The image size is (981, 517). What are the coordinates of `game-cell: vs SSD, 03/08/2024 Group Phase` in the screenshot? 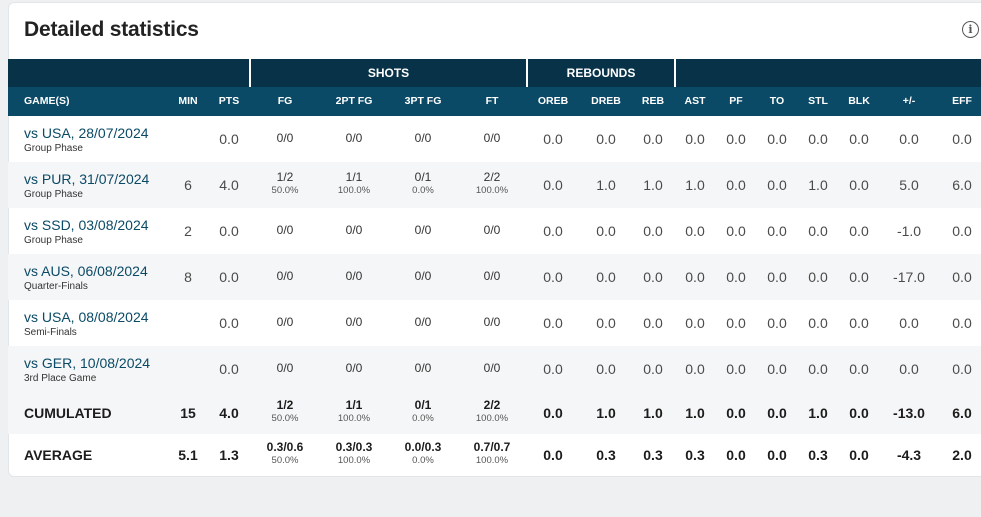 It's located at (86, 231).